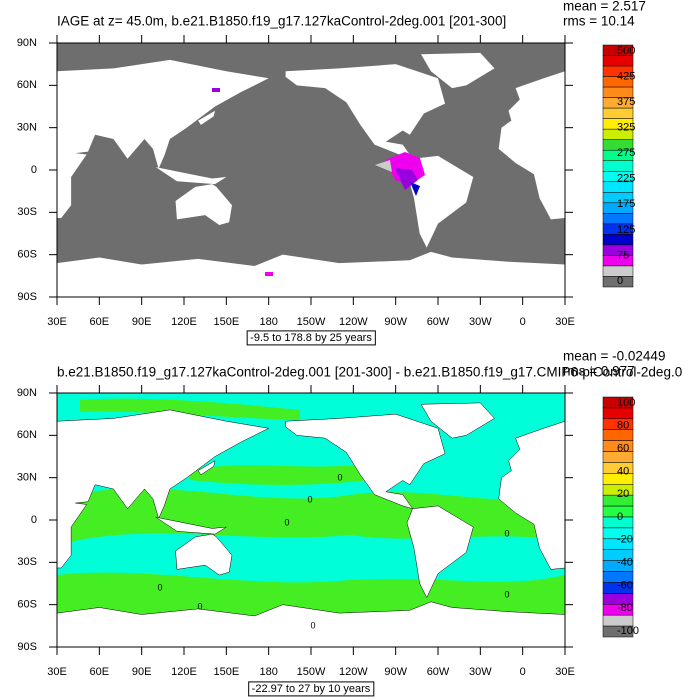 The image size is (700, 700). What do you see at coordinates (625, 563) in the screenshot?
I see `colorbar-label: -40` at bounding box center [625, 563].